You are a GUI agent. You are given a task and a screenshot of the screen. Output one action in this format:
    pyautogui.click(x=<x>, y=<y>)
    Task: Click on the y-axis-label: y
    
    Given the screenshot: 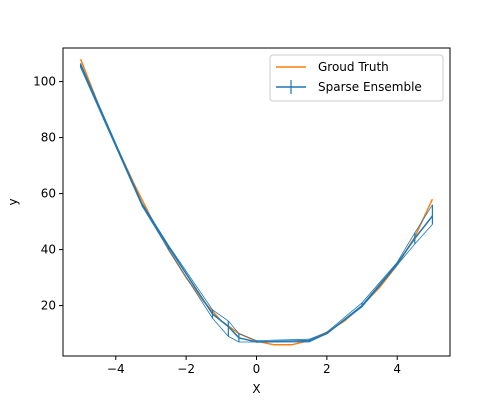 What is the action you would take?
    pyautogui.click(x=13, y=201)
    